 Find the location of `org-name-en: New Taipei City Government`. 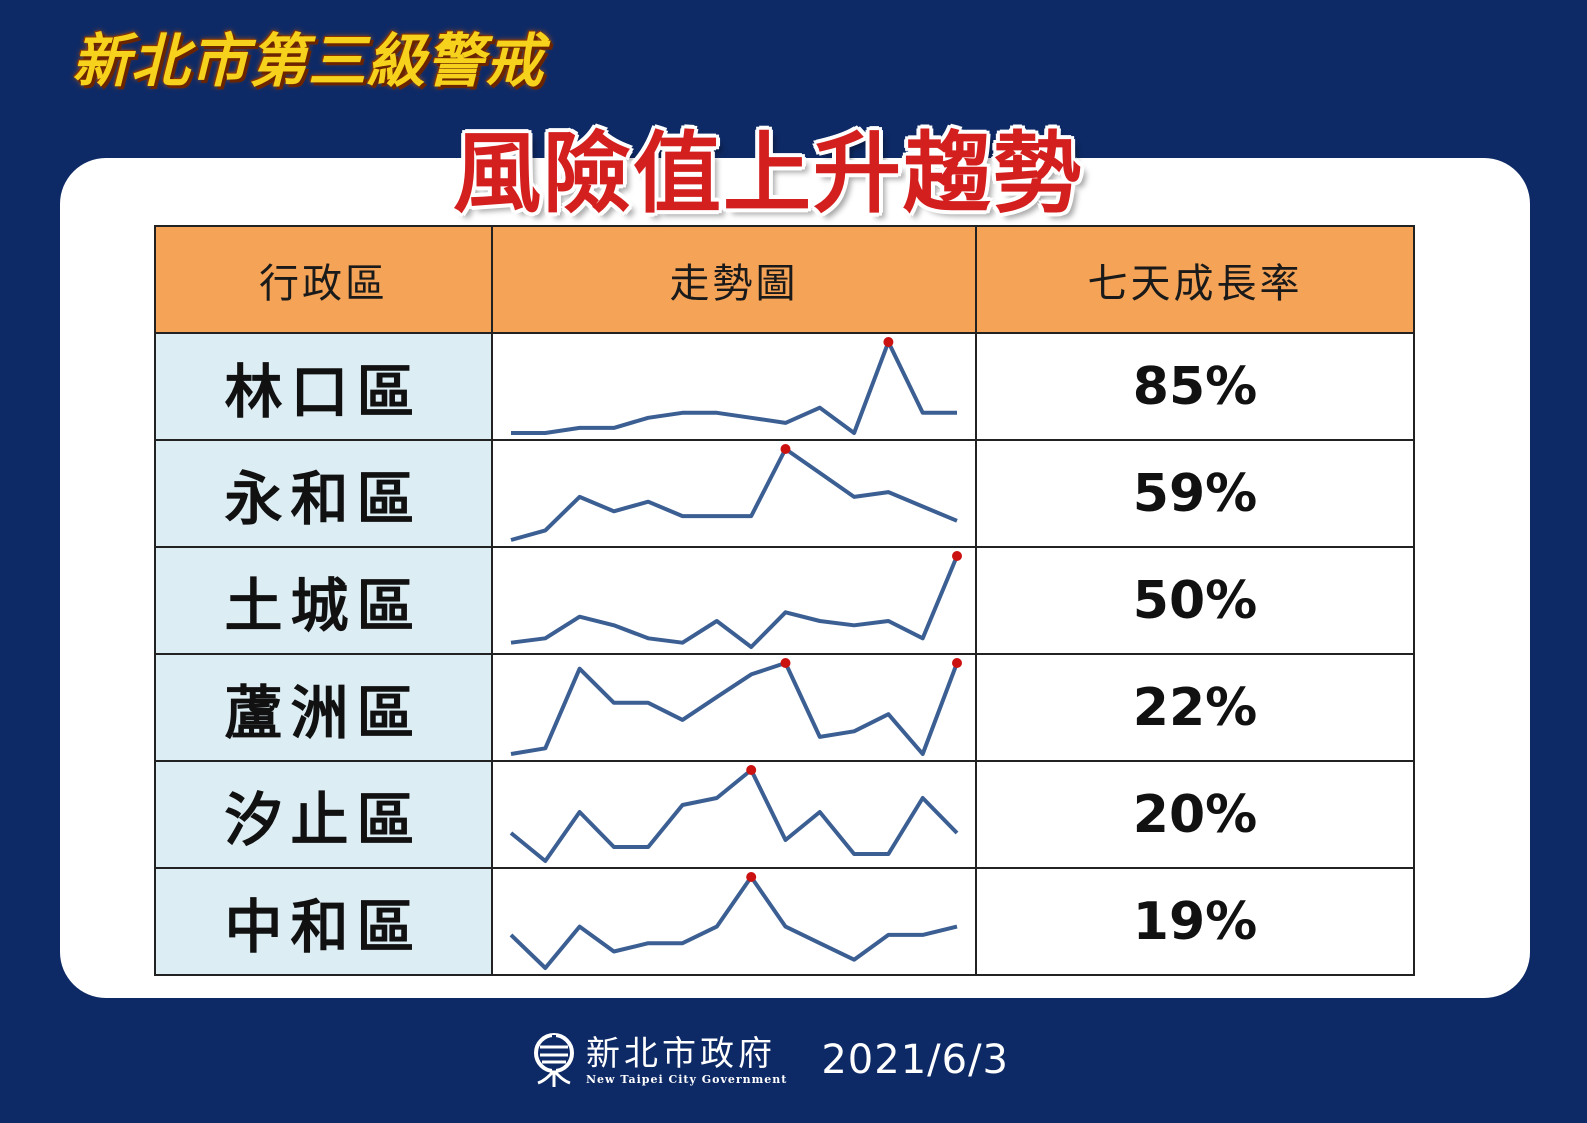

org-name-en: New Taipei City Government is located at coordinates (687, 1079).